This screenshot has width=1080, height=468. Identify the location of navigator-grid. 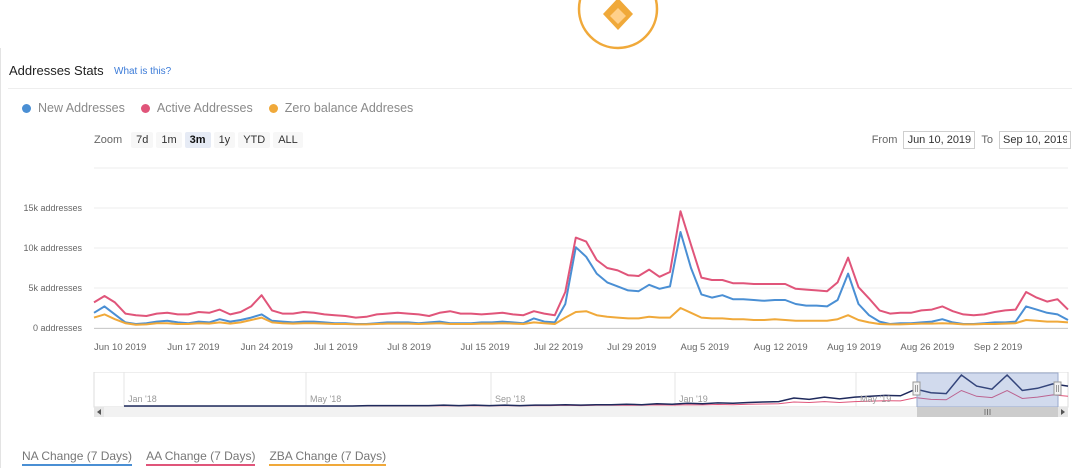
(490, 389).